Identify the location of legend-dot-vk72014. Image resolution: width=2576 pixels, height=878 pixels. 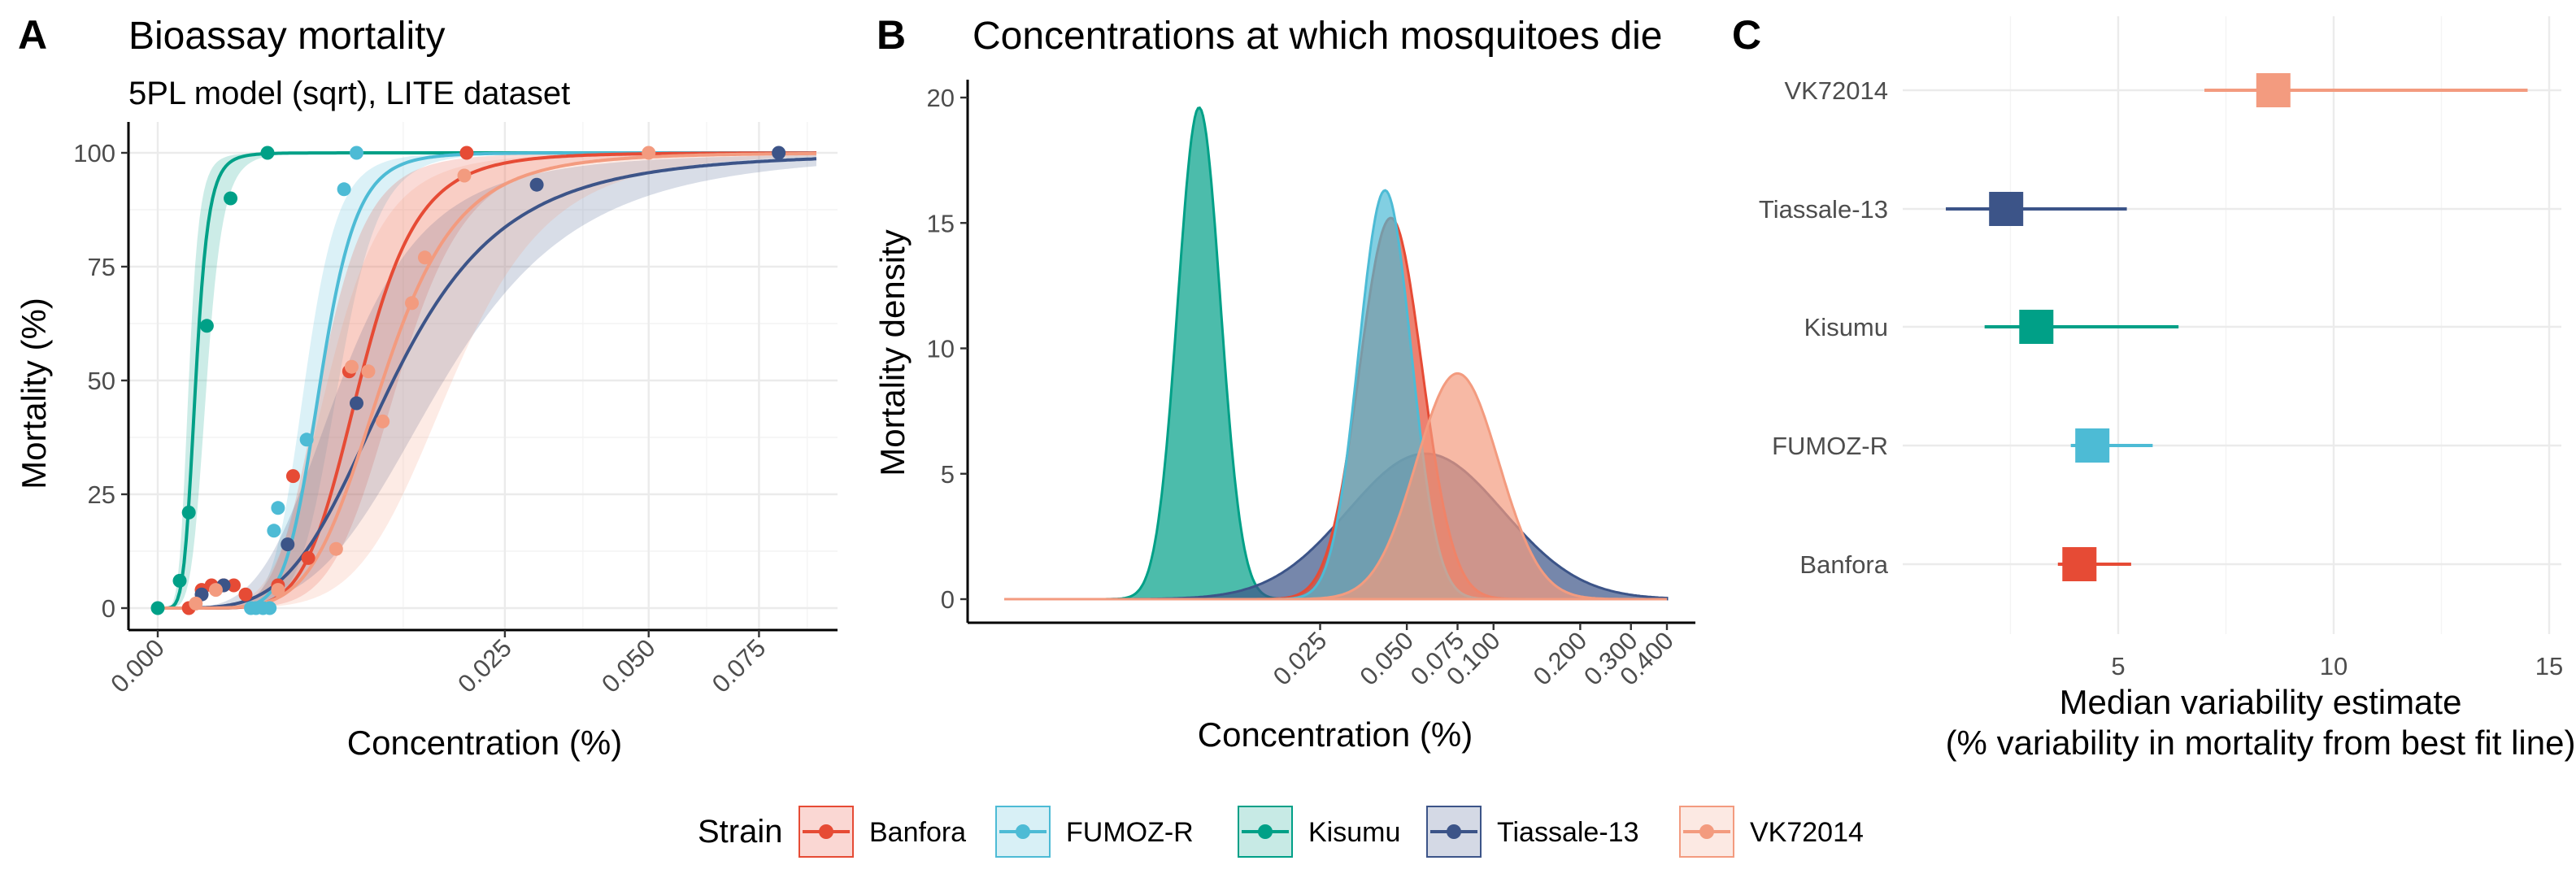
(1707, 832).